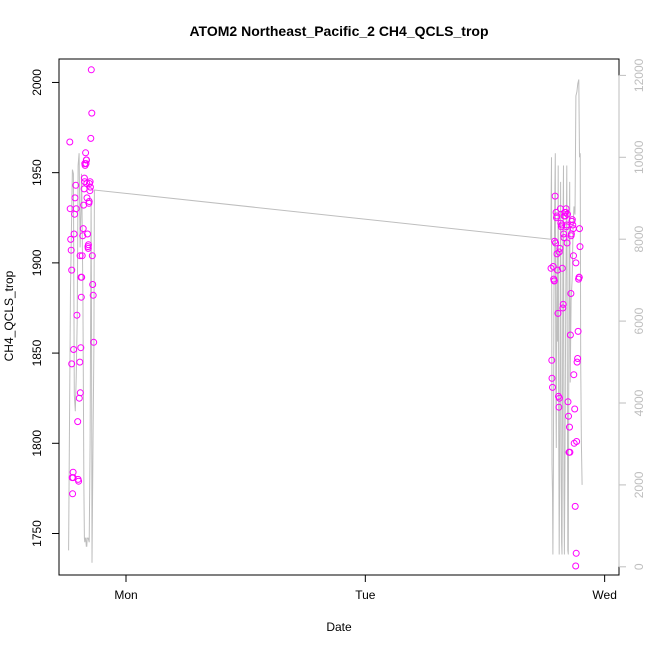 This screenshot has width=650, height=655. Describe the element at coordinates (639, 75) in the screenshot. I see `right-y-tick-label: 12000` at that location.